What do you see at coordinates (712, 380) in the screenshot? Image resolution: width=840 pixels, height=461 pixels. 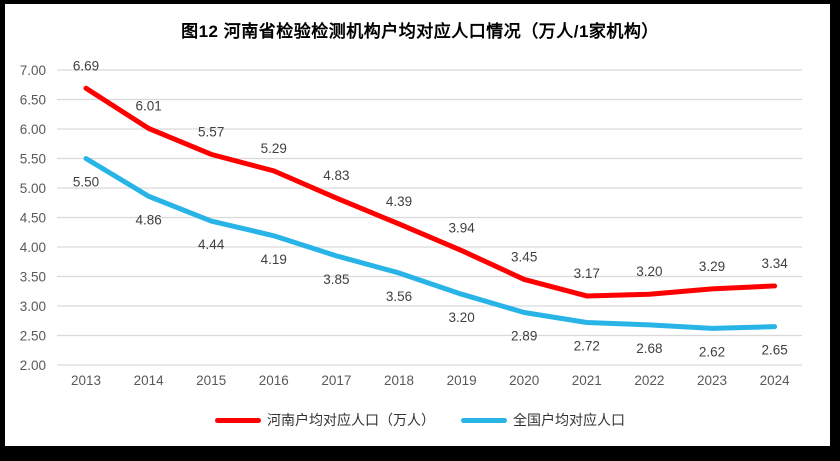 I see `x-tick-label: 2023` at bounding box center [712, 380].